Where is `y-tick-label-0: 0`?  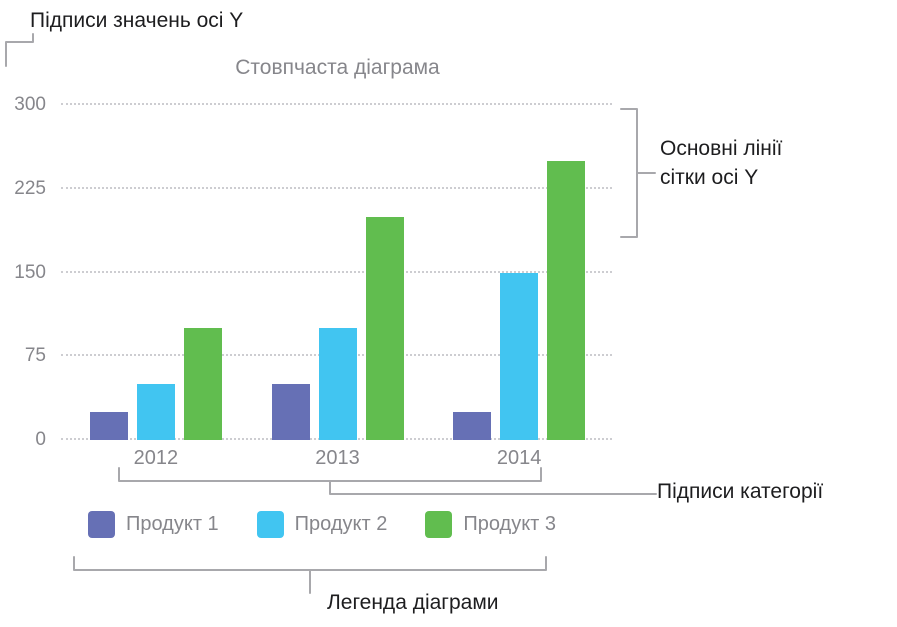
y-tick-label-0: 0 is located at coordinates (40, 439).